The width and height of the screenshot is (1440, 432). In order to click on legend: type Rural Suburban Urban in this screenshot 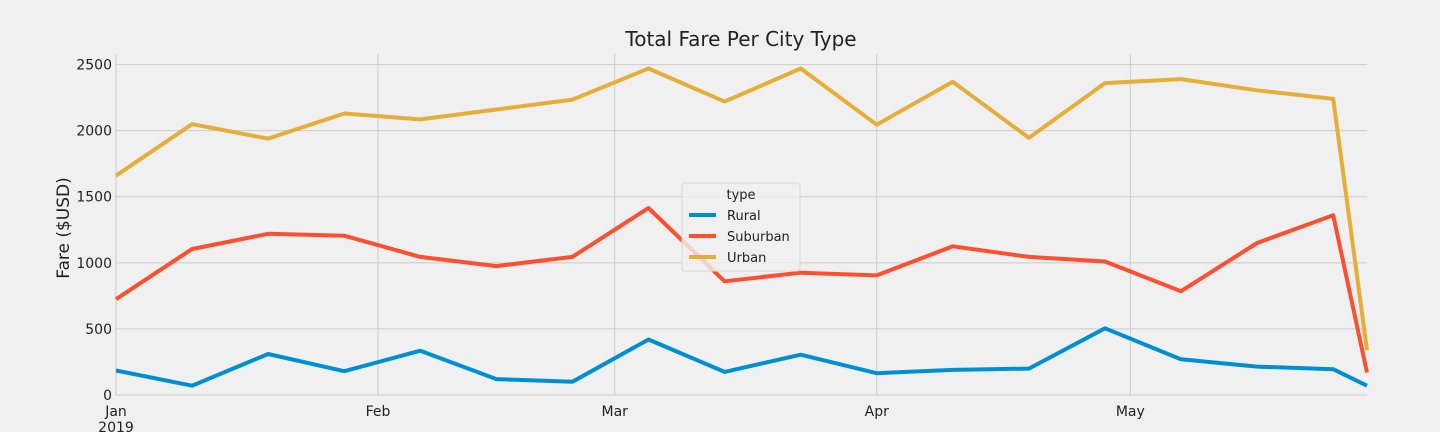, I will do `click(741, 227)`.